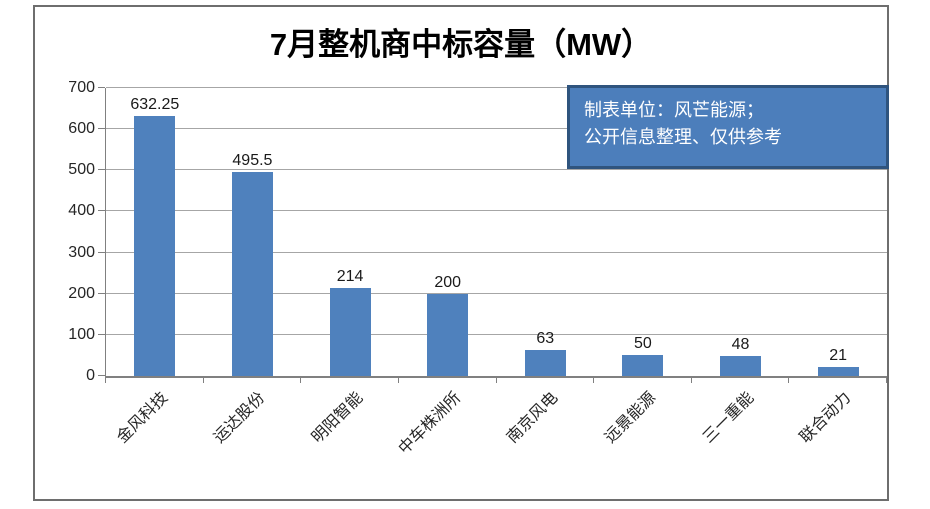 Image resolution: width=930 pixels, height=509 pixels. Describe the element at coordinates (838, 356) in the screenshot. I see `bar-value-label: 21` at that location.